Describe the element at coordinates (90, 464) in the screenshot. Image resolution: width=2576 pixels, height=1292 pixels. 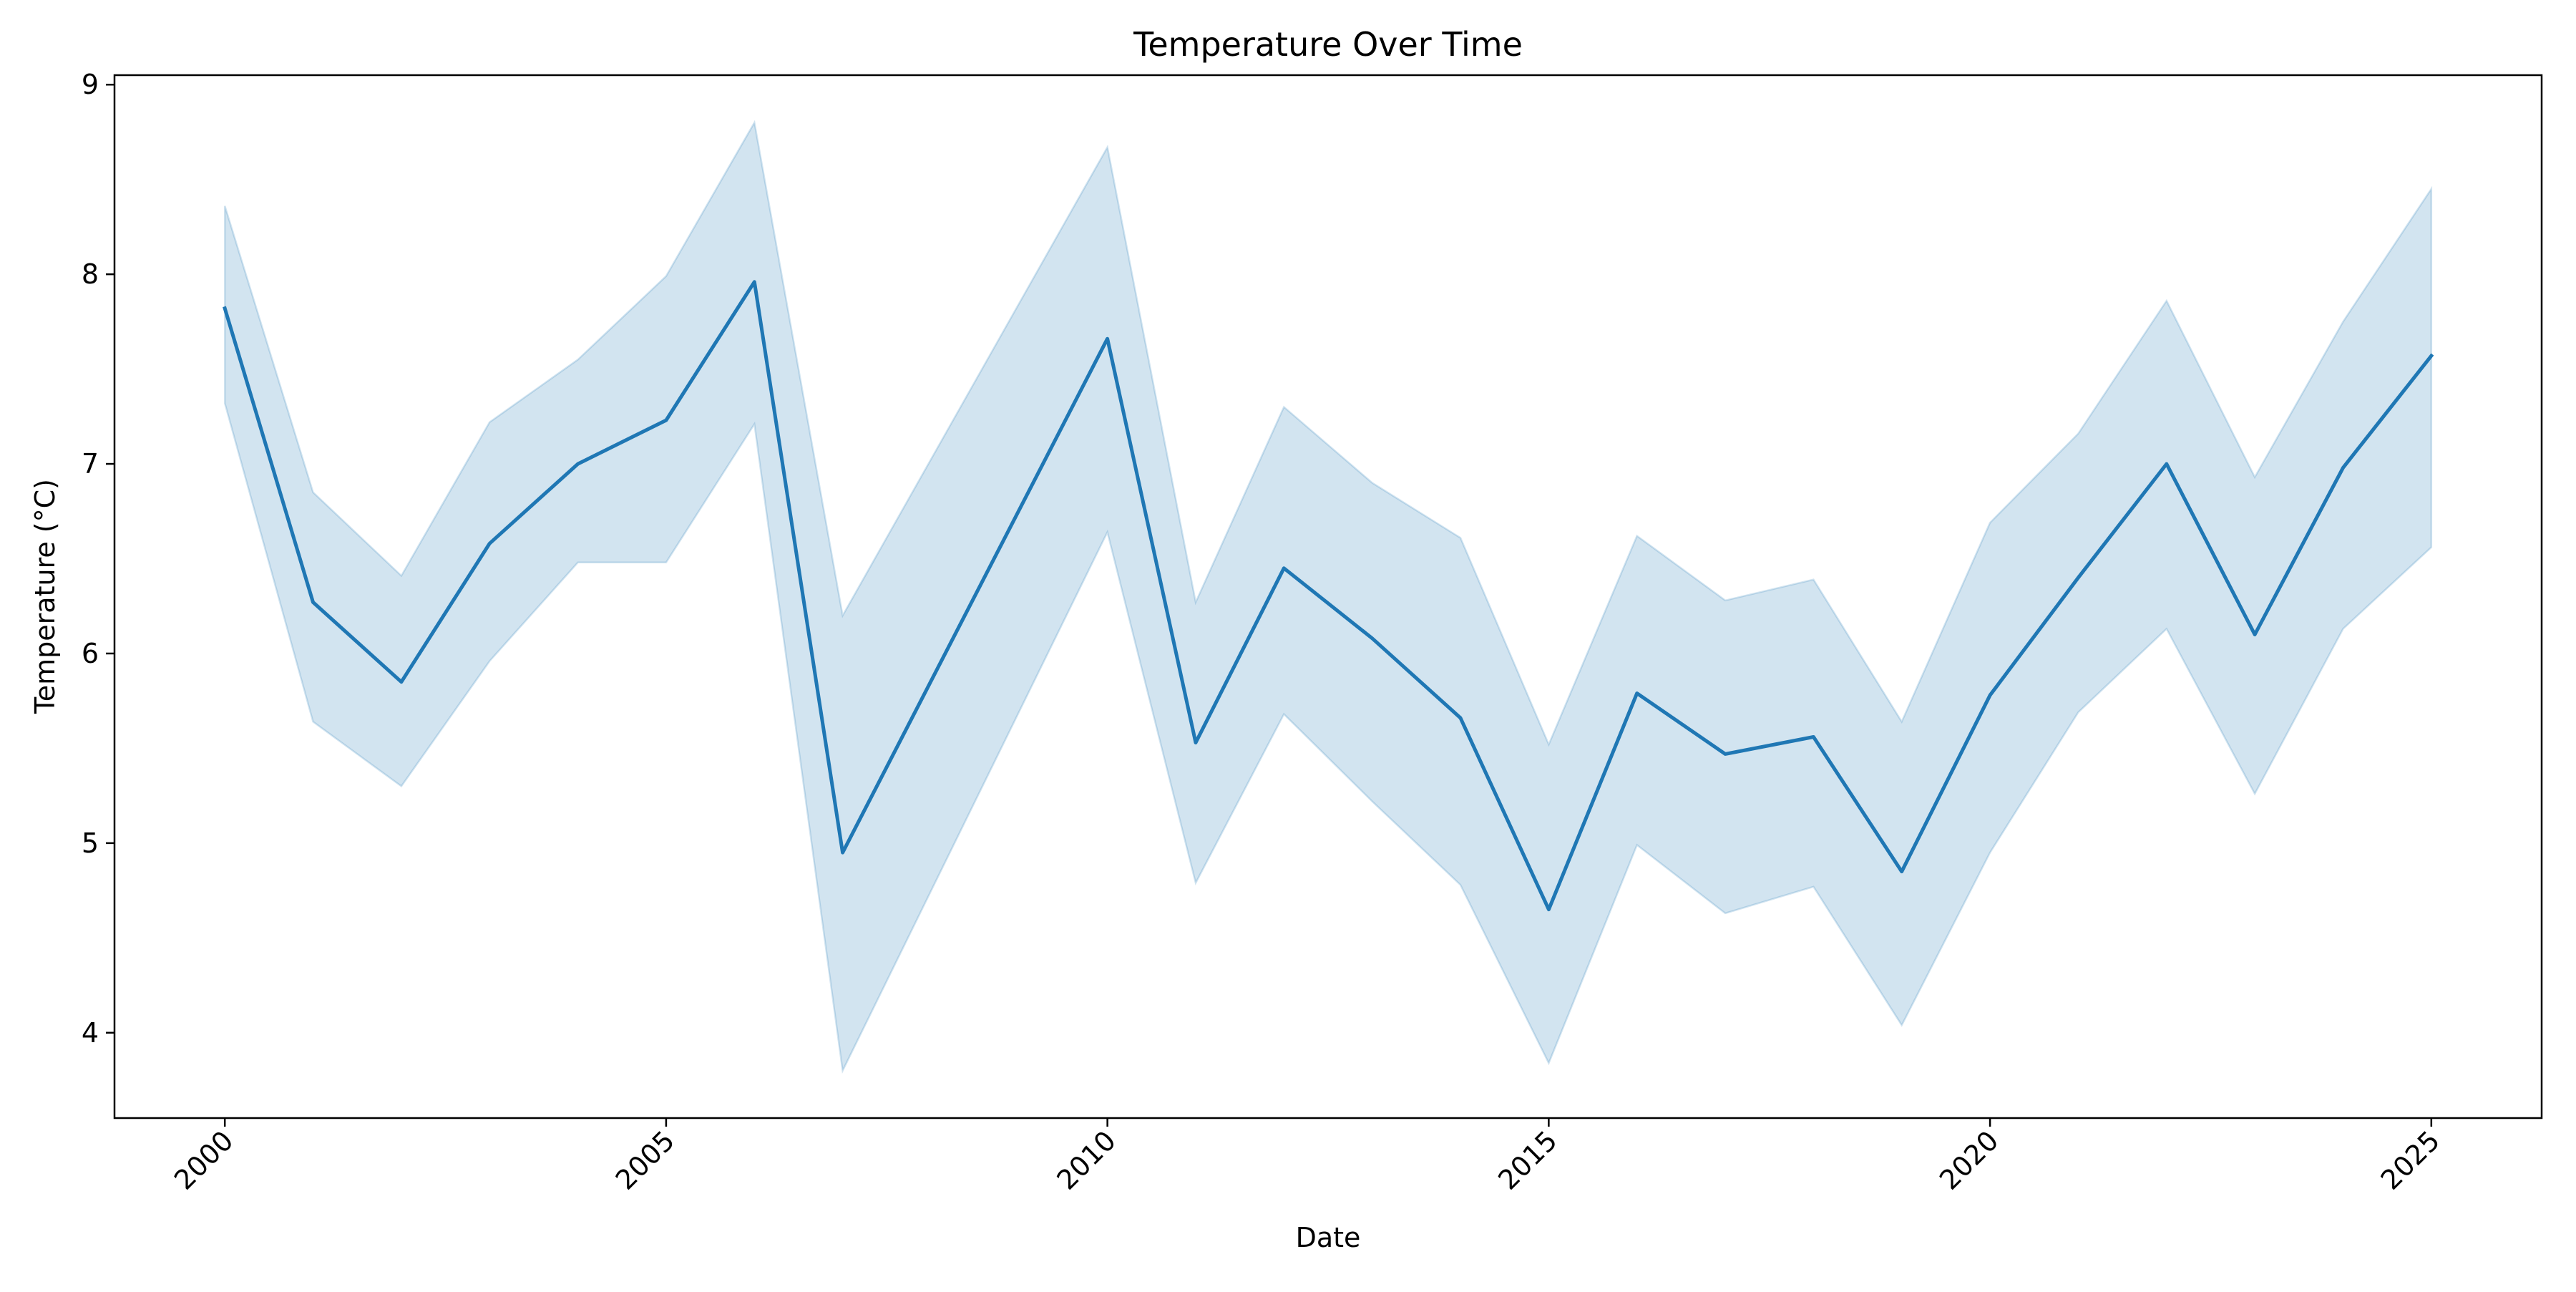
I see `y-tick-label: 7` at that location.